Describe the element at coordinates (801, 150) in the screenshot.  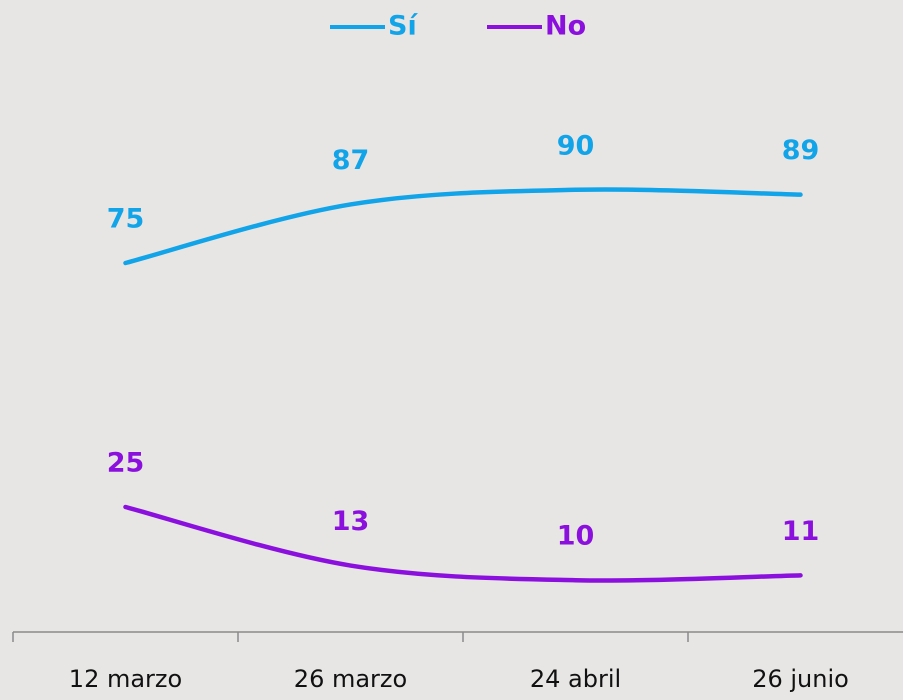
I see `data-label: 89` at that location.